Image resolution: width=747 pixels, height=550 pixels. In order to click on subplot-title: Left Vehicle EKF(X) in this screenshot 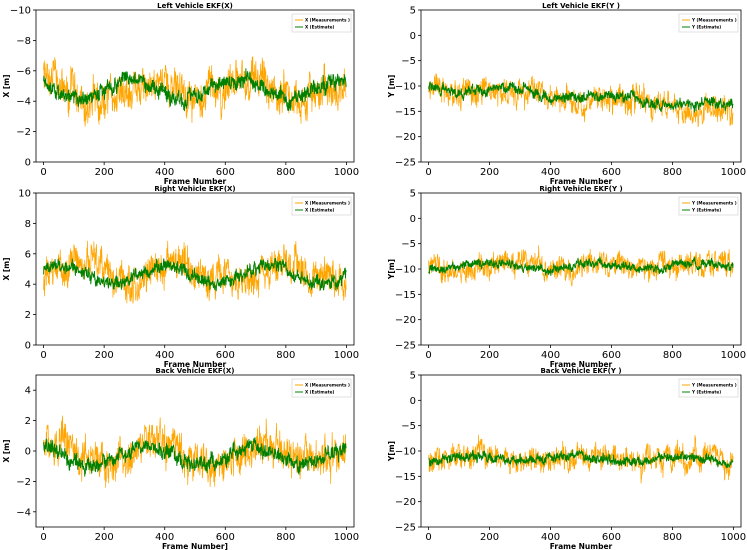, I will do `click(195, 6)`.